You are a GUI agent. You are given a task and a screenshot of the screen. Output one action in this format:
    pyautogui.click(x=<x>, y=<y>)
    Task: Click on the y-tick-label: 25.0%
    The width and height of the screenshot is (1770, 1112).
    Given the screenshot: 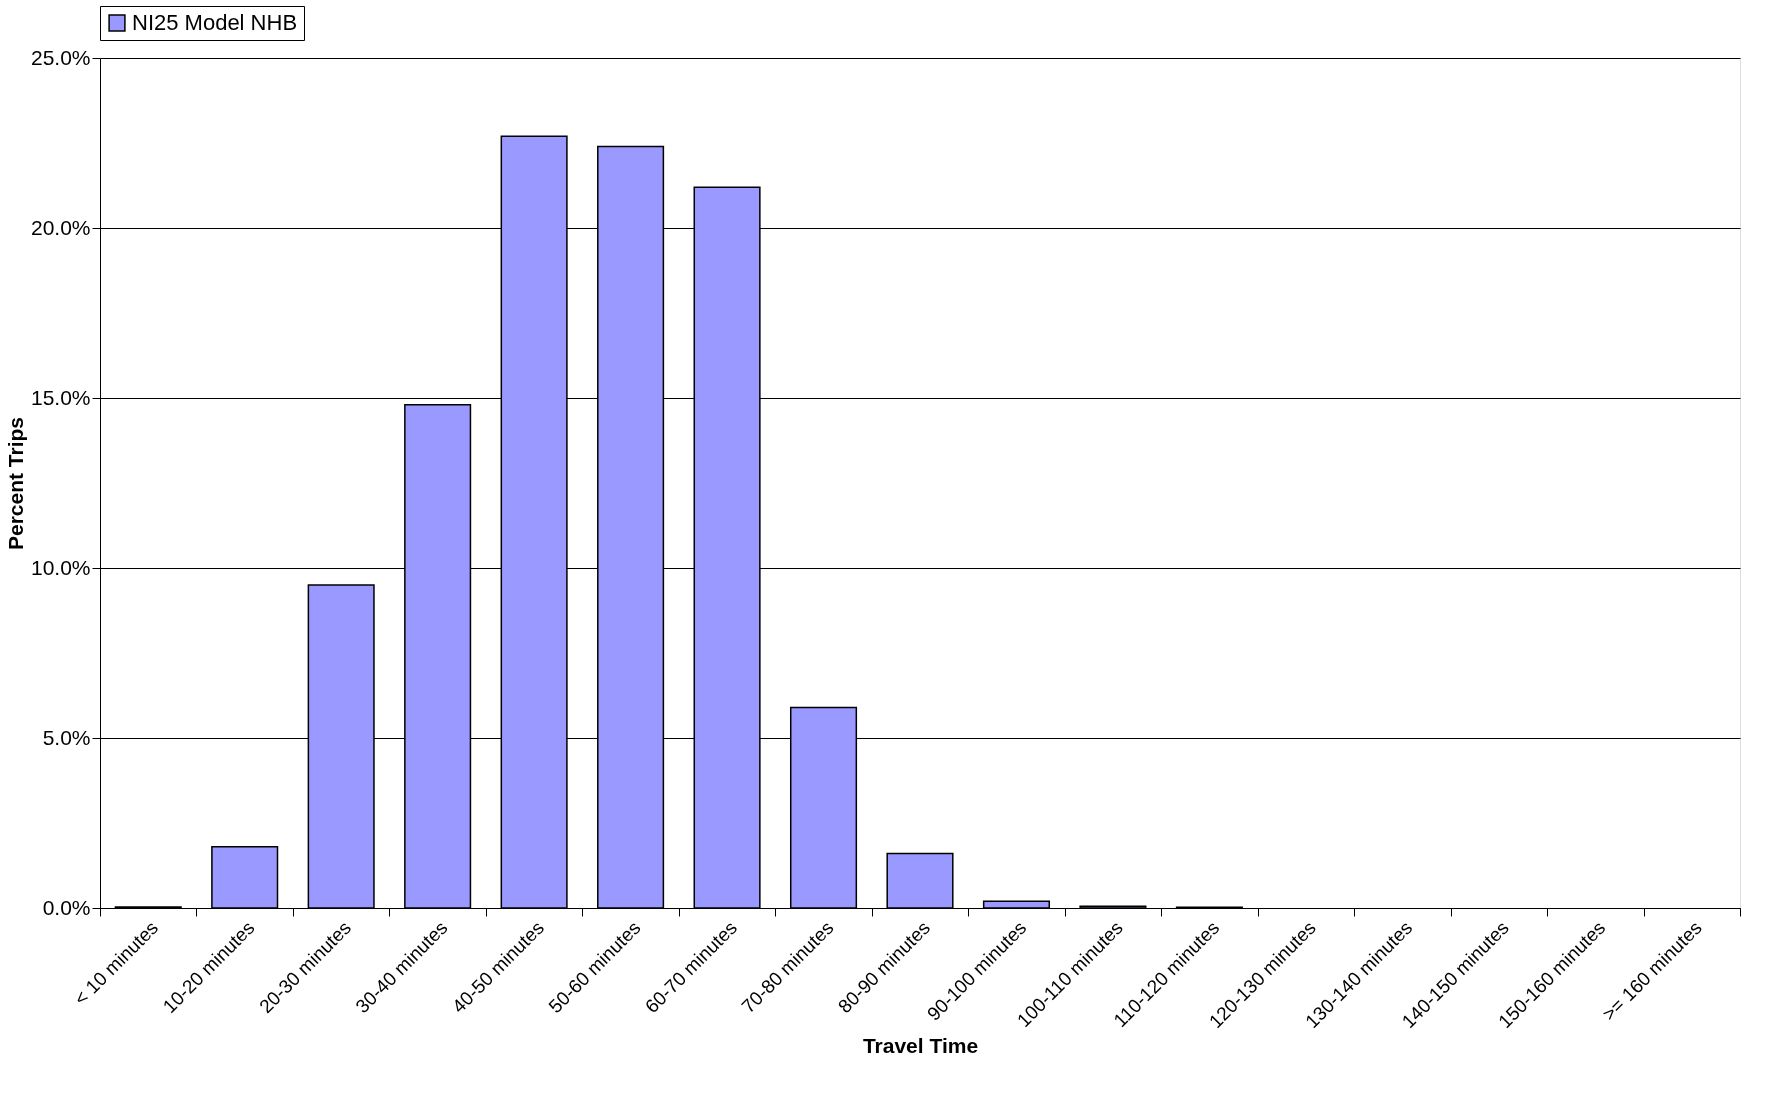 What is the action you would take?
    pyautogui.click(x=60, y=57)
    